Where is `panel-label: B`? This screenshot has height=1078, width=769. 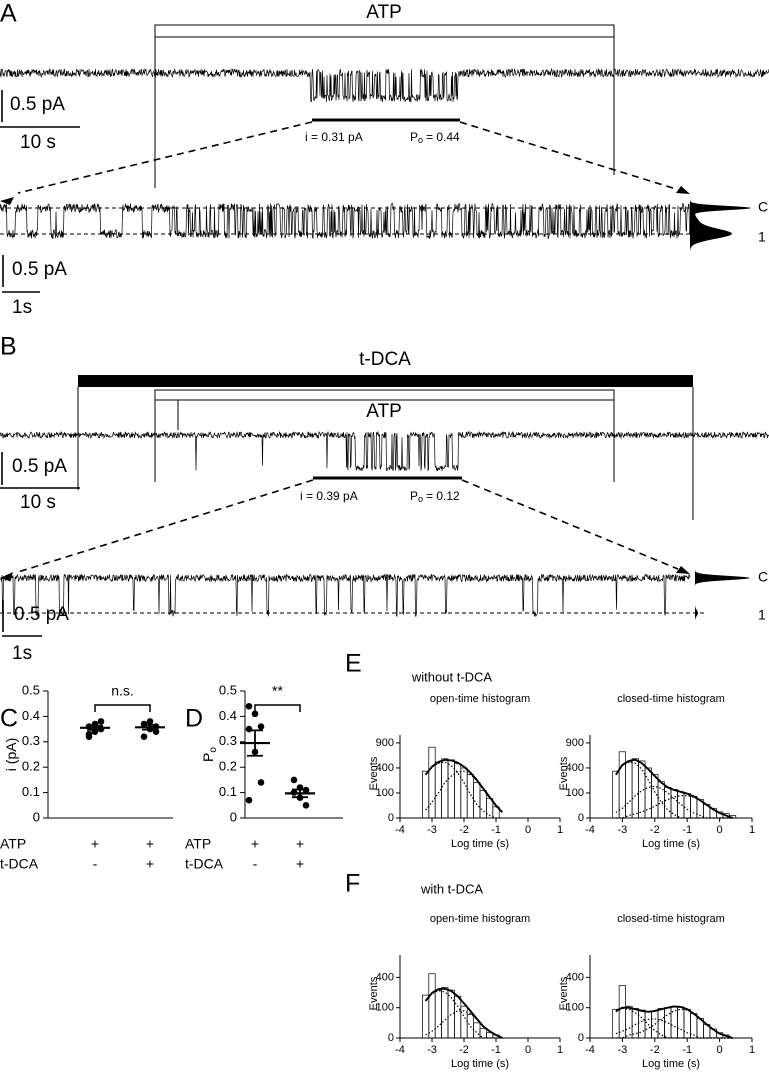 panel-label: B is located at coordinates (8, 347).